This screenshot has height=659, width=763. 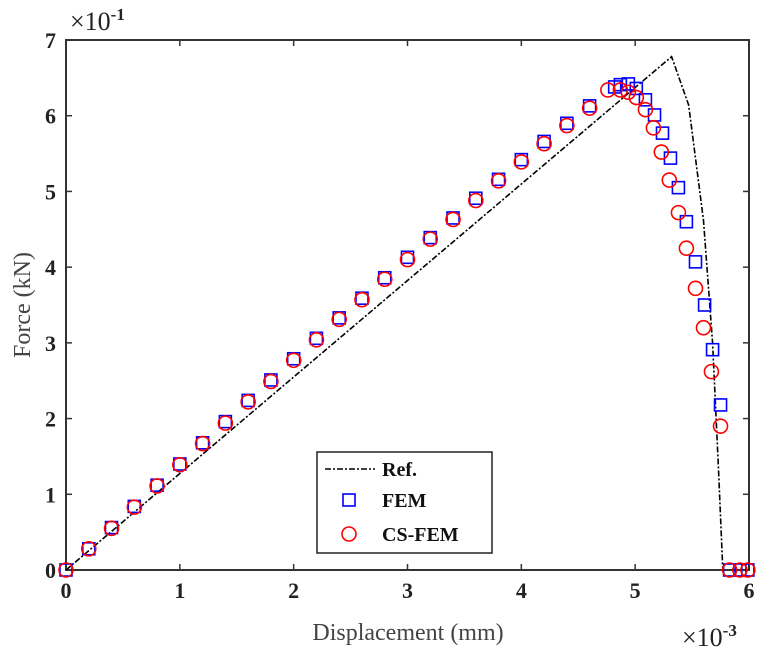 I want to click on legend: Ref. FEM CS-FEM, so click(x=404, y=502).